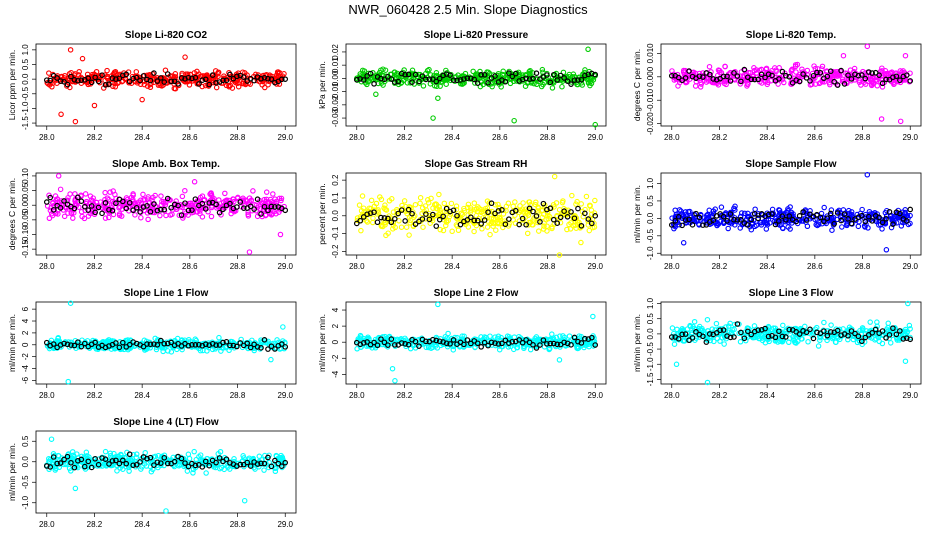 Image resolution: width=936 pixels, height=540 pixels. Describe the element at coordinates (285, 137) in the screenshot. I see `x-tick-label: 29.0` at that location.